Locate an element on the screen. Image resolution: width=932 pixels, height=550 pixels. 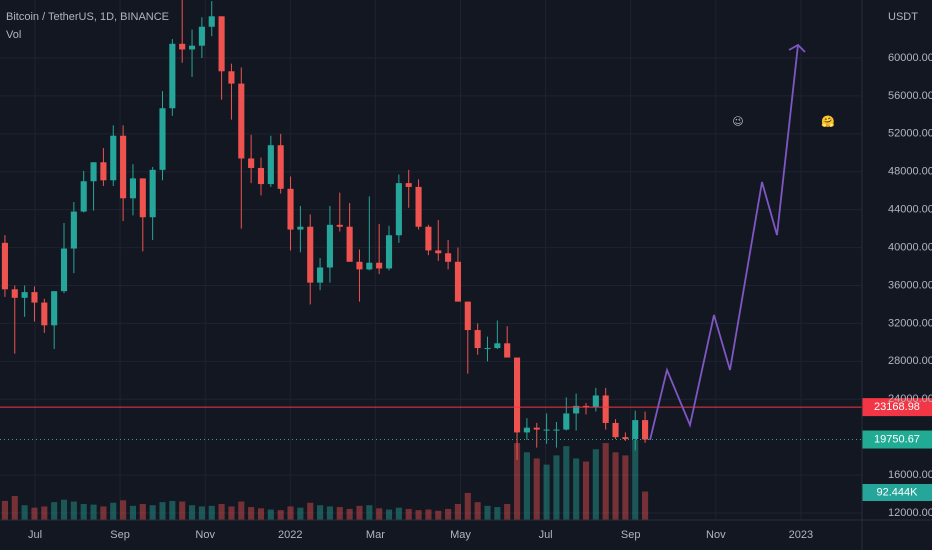
x-tick-label: Nov is located at coordinates (205, 535).